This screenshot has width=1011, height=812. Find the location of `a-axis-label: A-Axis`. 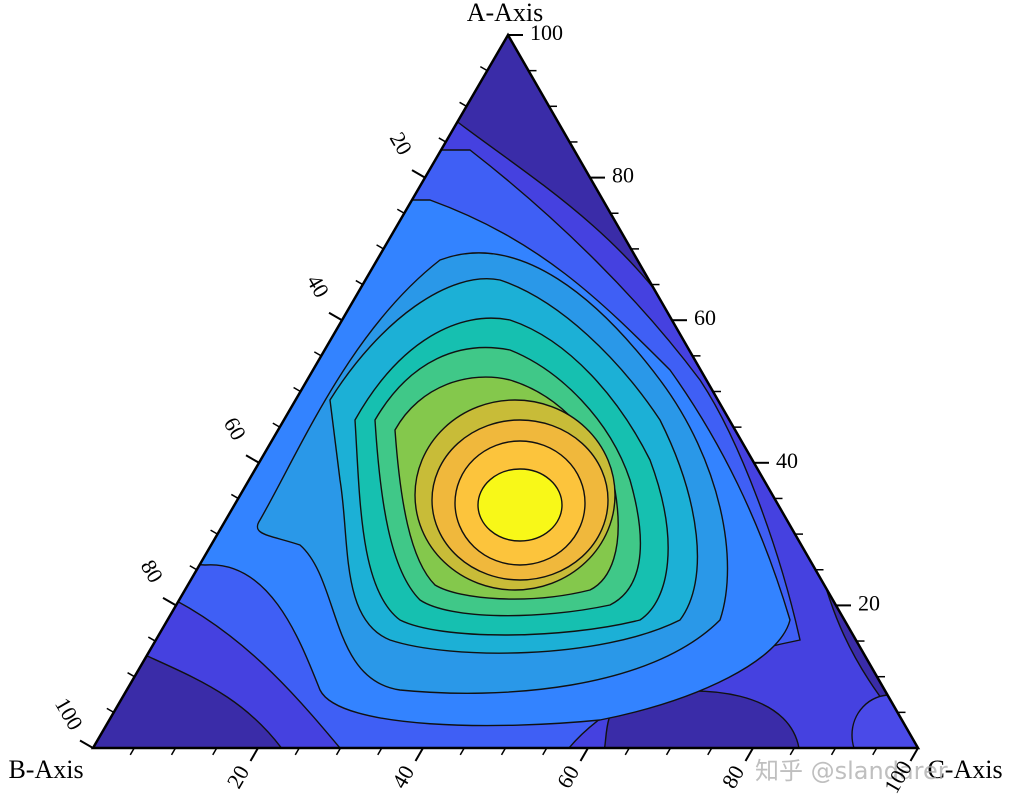

a-axis-label: A-Axis is located at coordinates (505, 13).